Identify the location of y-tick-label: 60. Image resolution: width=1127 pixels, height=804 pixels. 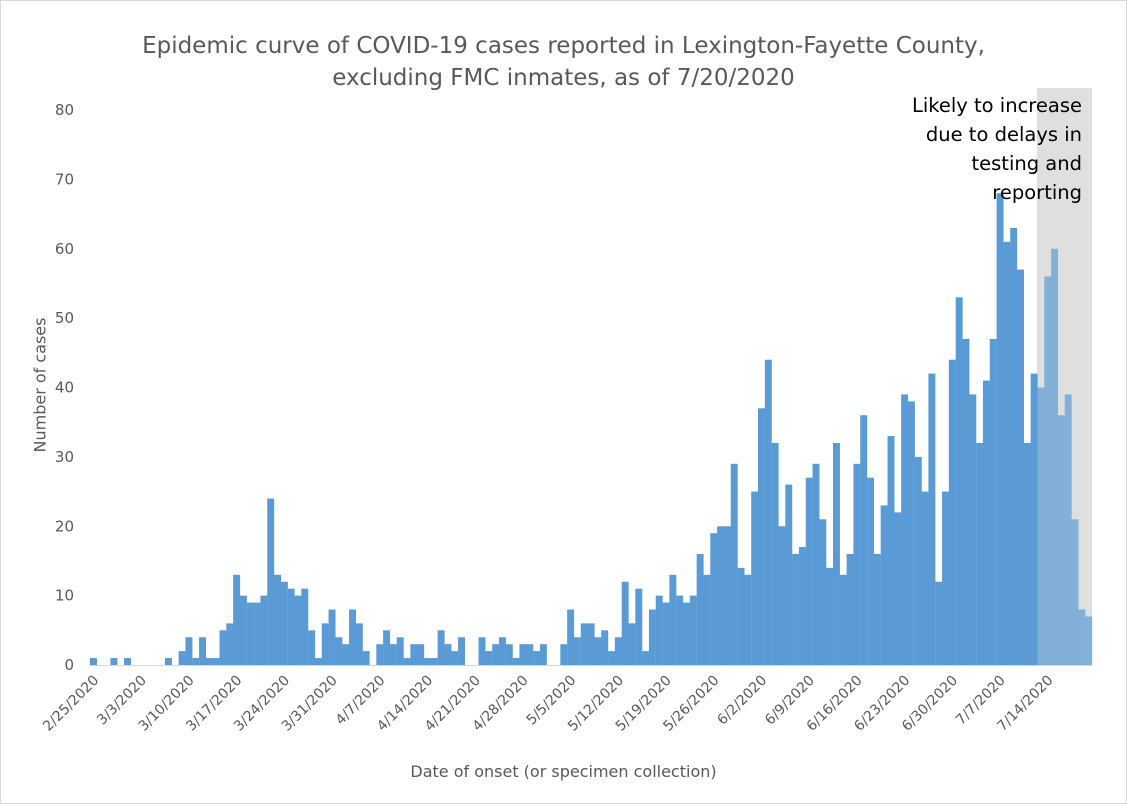
(64, 249).